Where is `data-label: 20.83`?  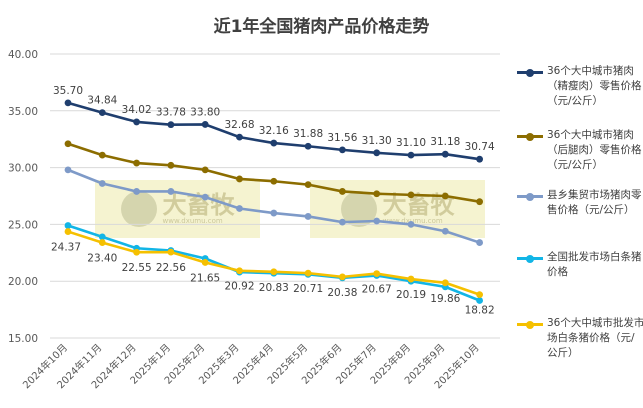 data-label: 20.83 is located at coordinates (274, 288).